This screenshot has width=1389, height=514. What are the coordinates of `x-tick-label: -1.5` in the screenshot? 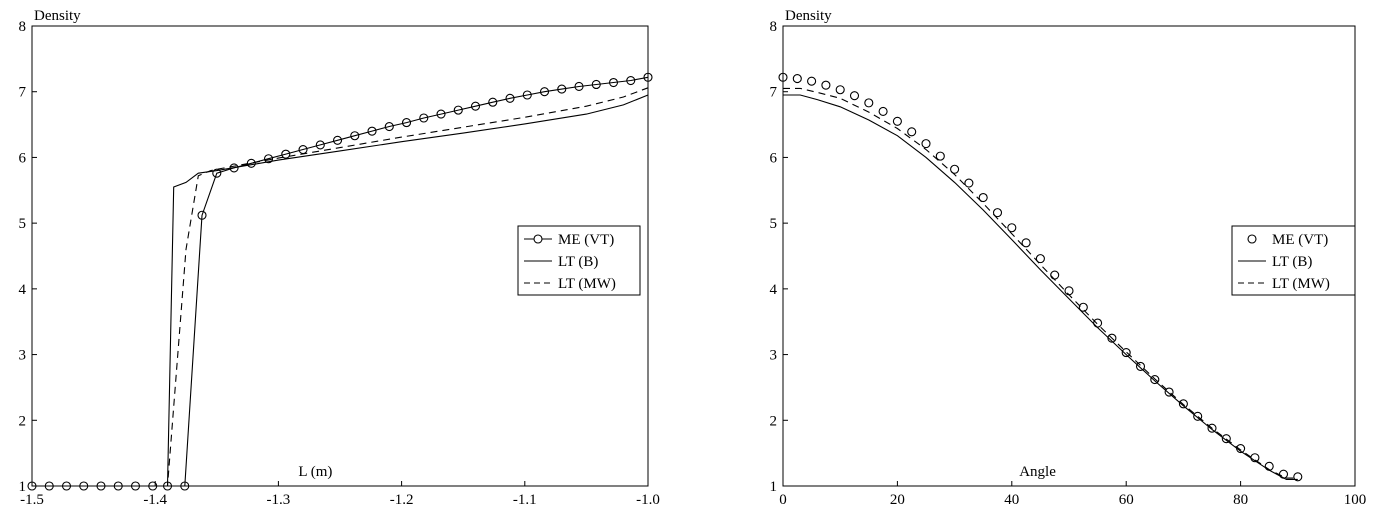 It's located at (32, 500).